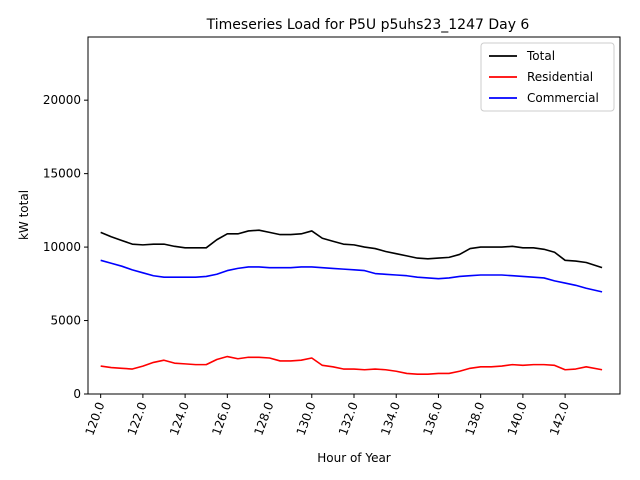 This screenshot has height=480, width=640. Describe the element at coordinates (348, 418) in the screenshot. I see `x-tick-label: 132.0` at that location.